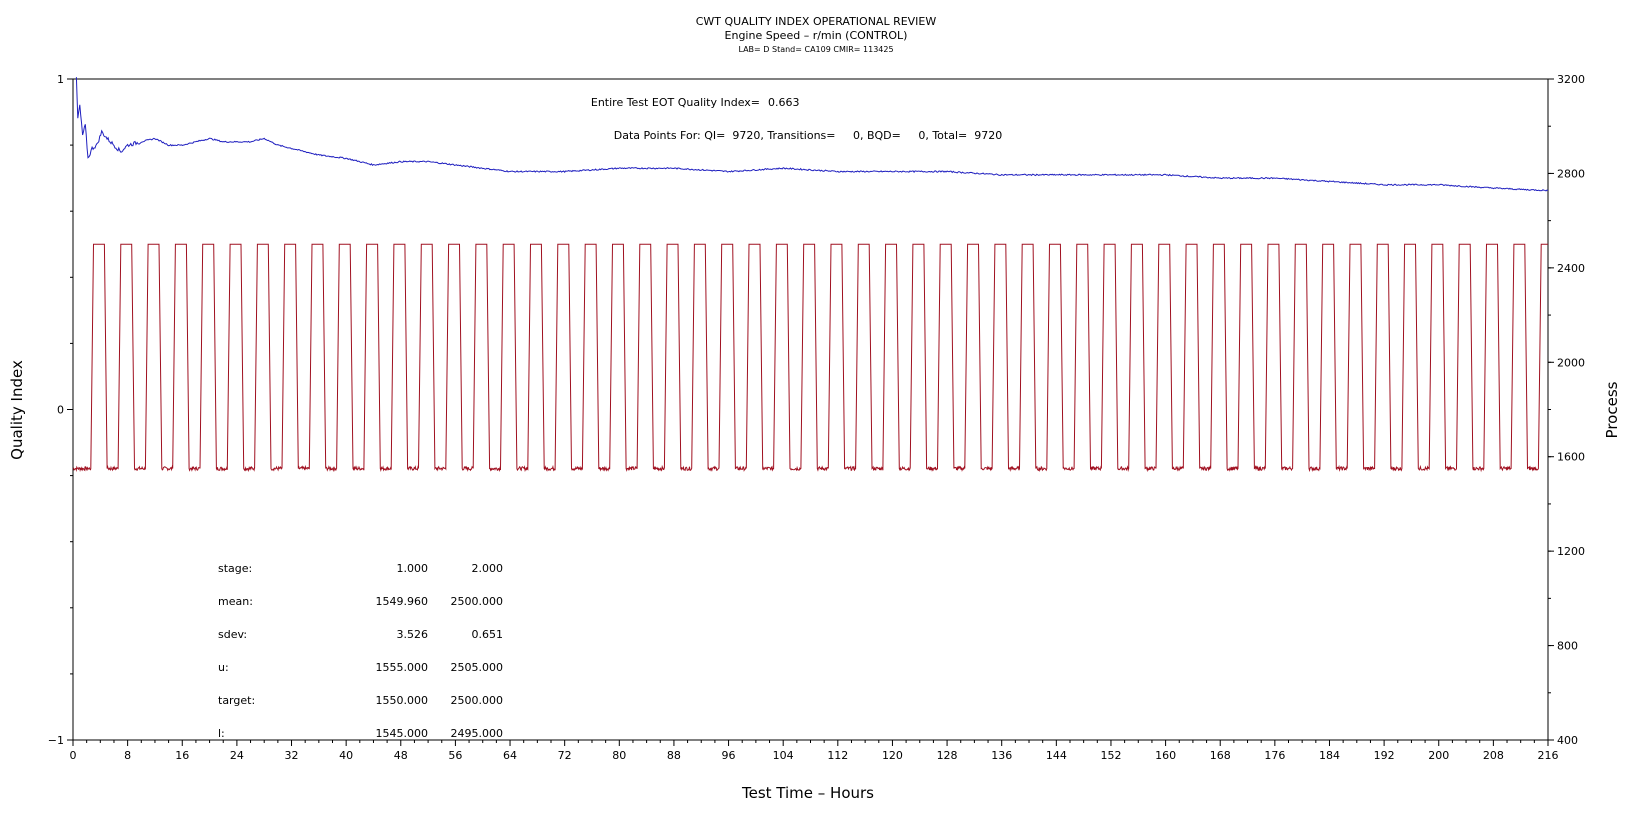 This screenshot has height=819, width=1632. Describe the element at coordinates (783, 755) in the screenshot. I see `x-tick-label: 104` at that location.